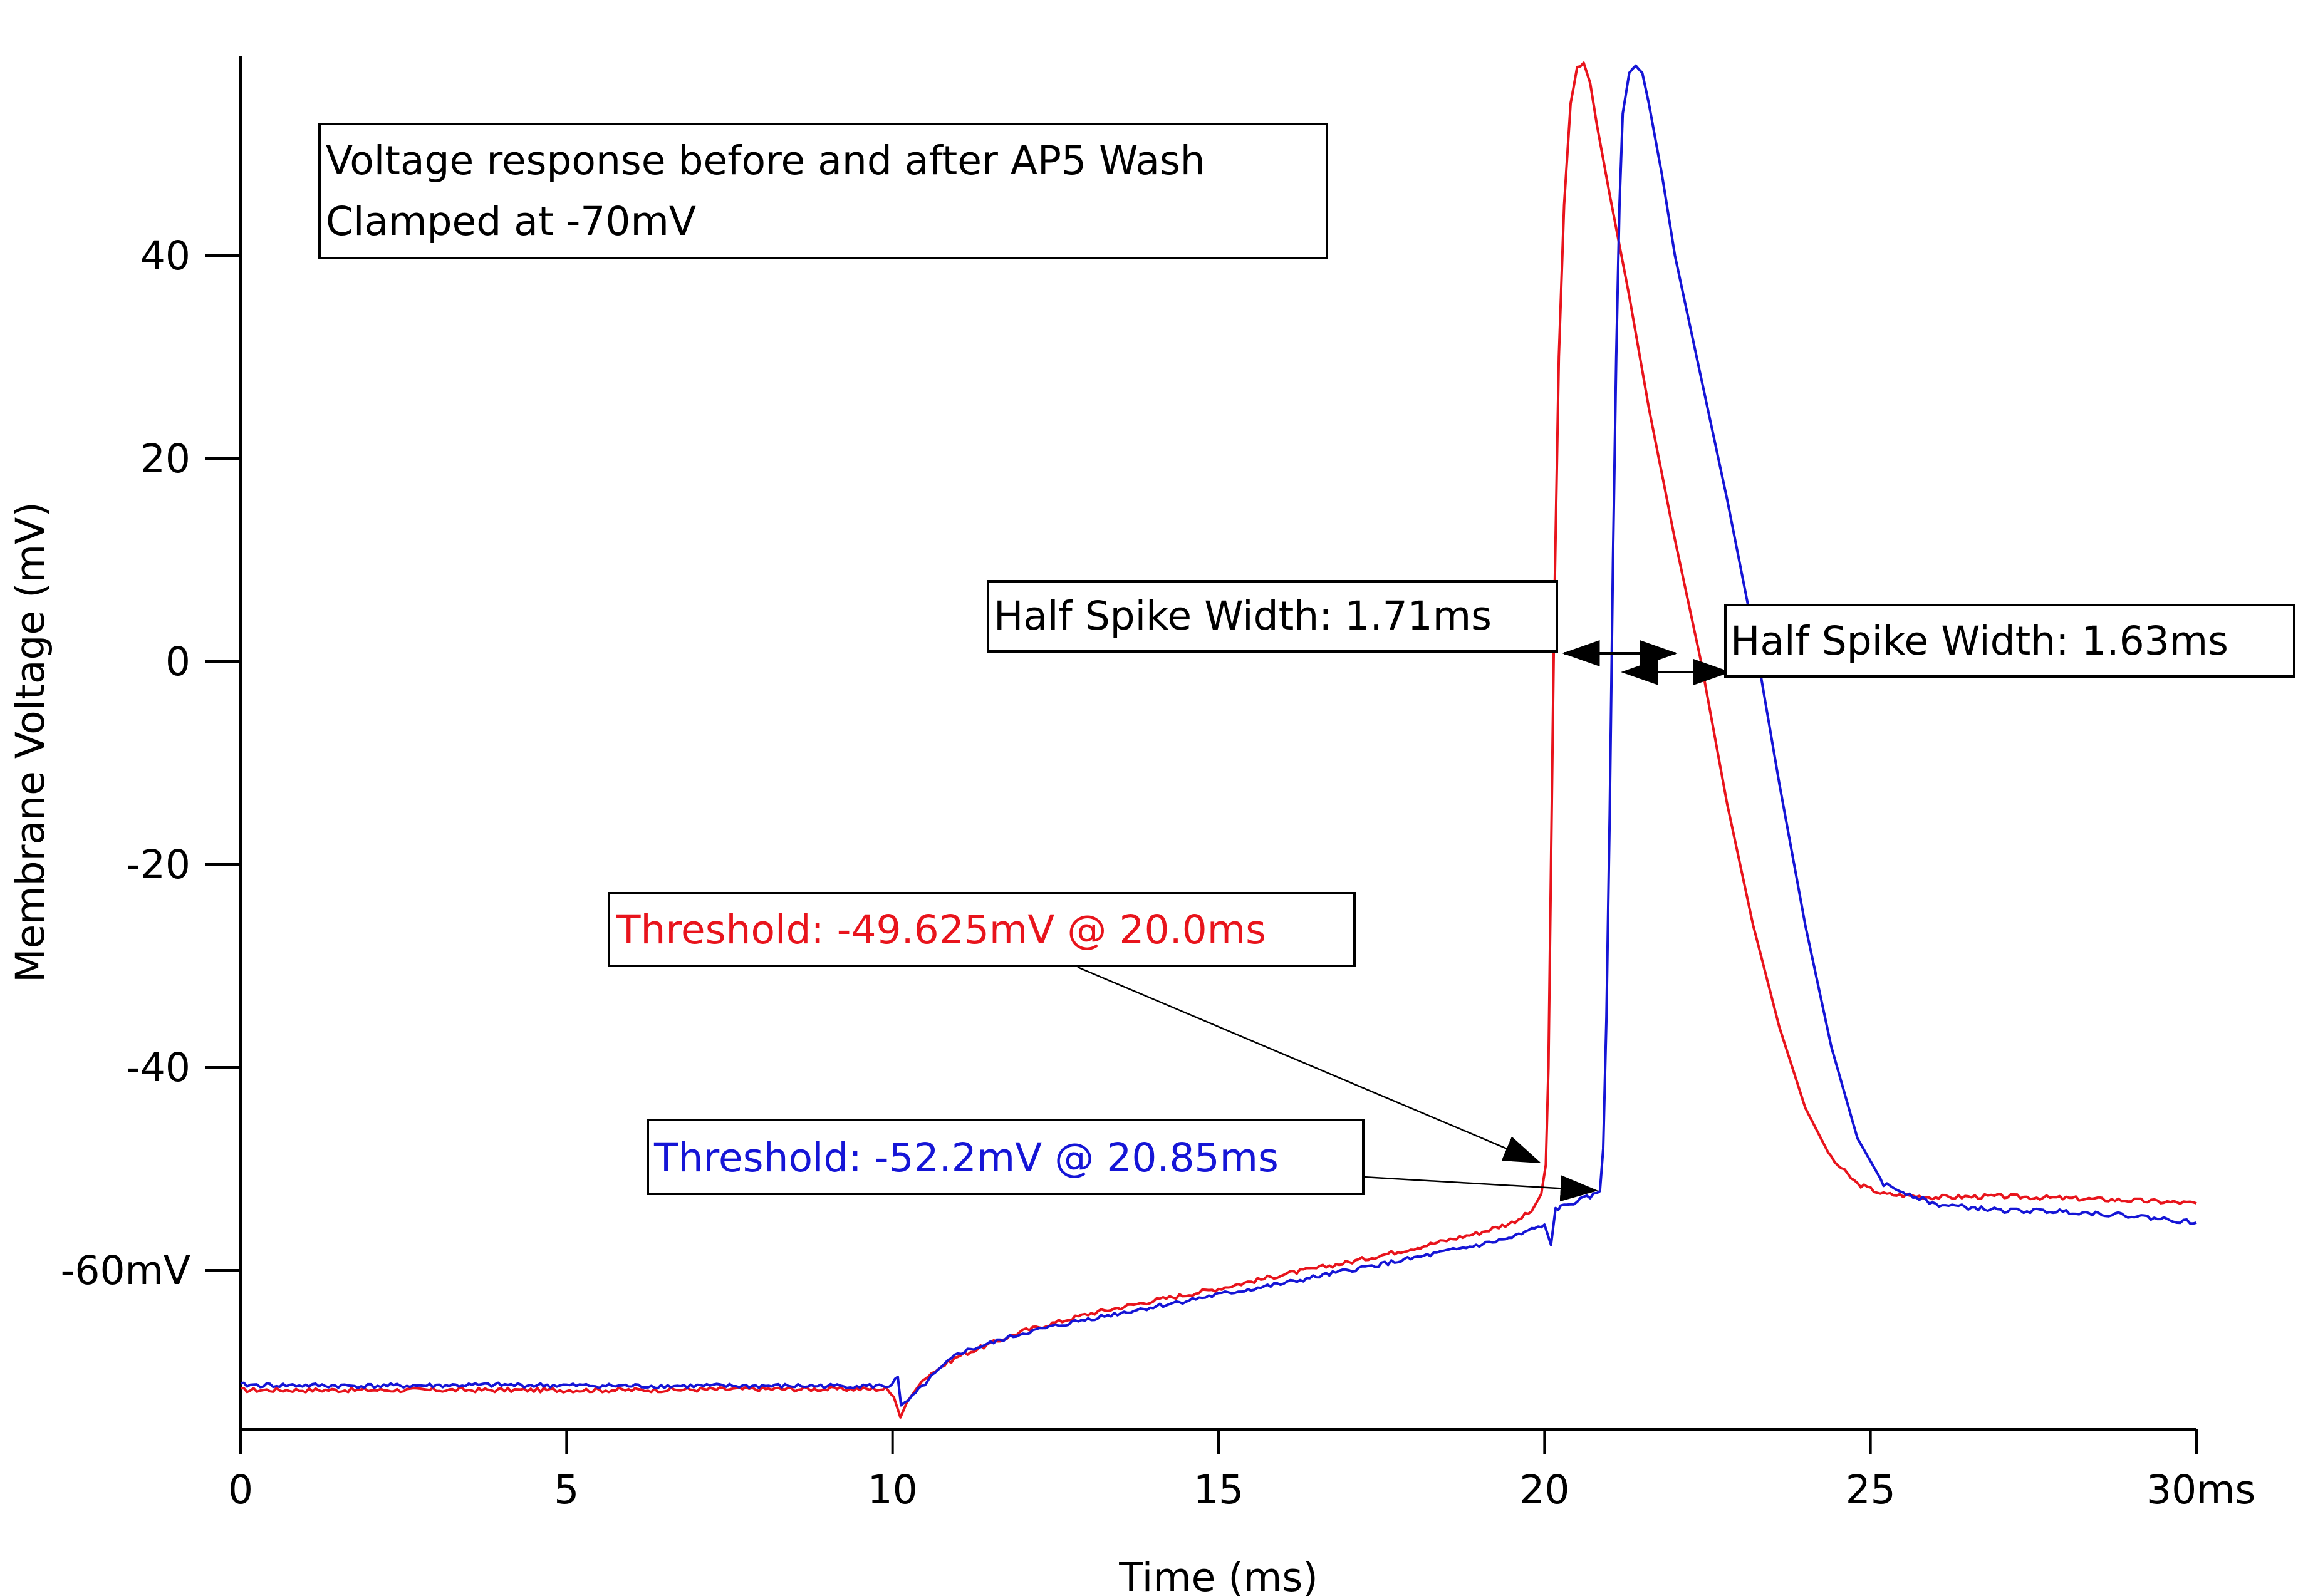  I want to click on x-ticks: 0 5 10 15 20 25 30ms, so click(1241, 1471).